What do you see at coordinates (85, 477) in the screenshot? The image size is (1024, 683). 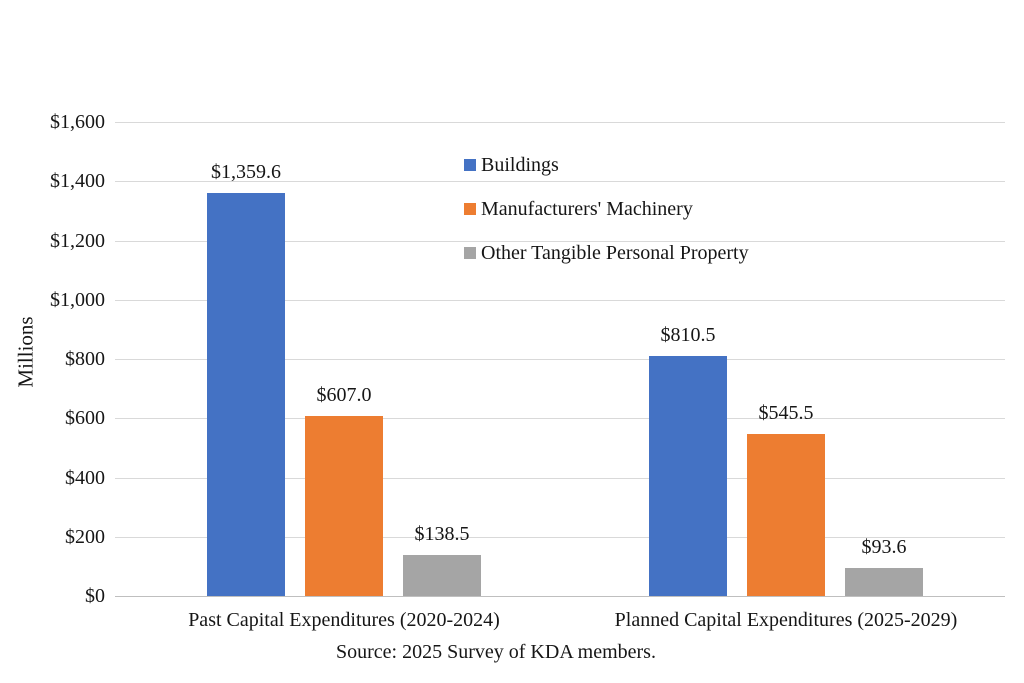 I see `y-tick-label: $400` at bounding box center [85, 477].